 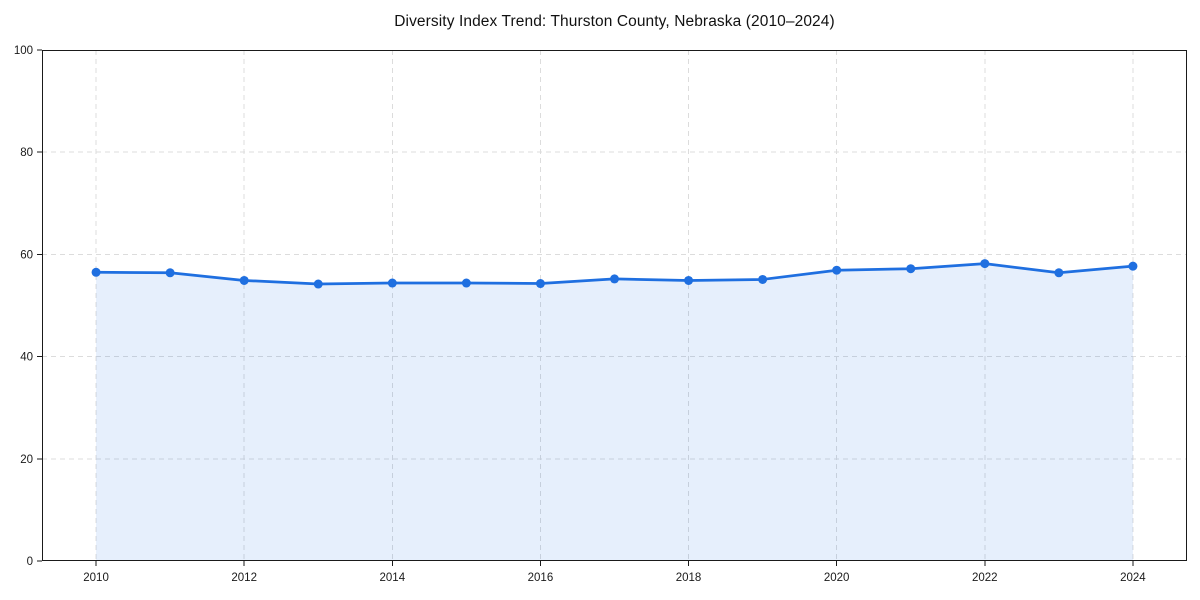 What do you see at coordinates (393, 578) in the screenshot?
I see `x-tick-label-2014: 2014` at bounding box center [393, 578].